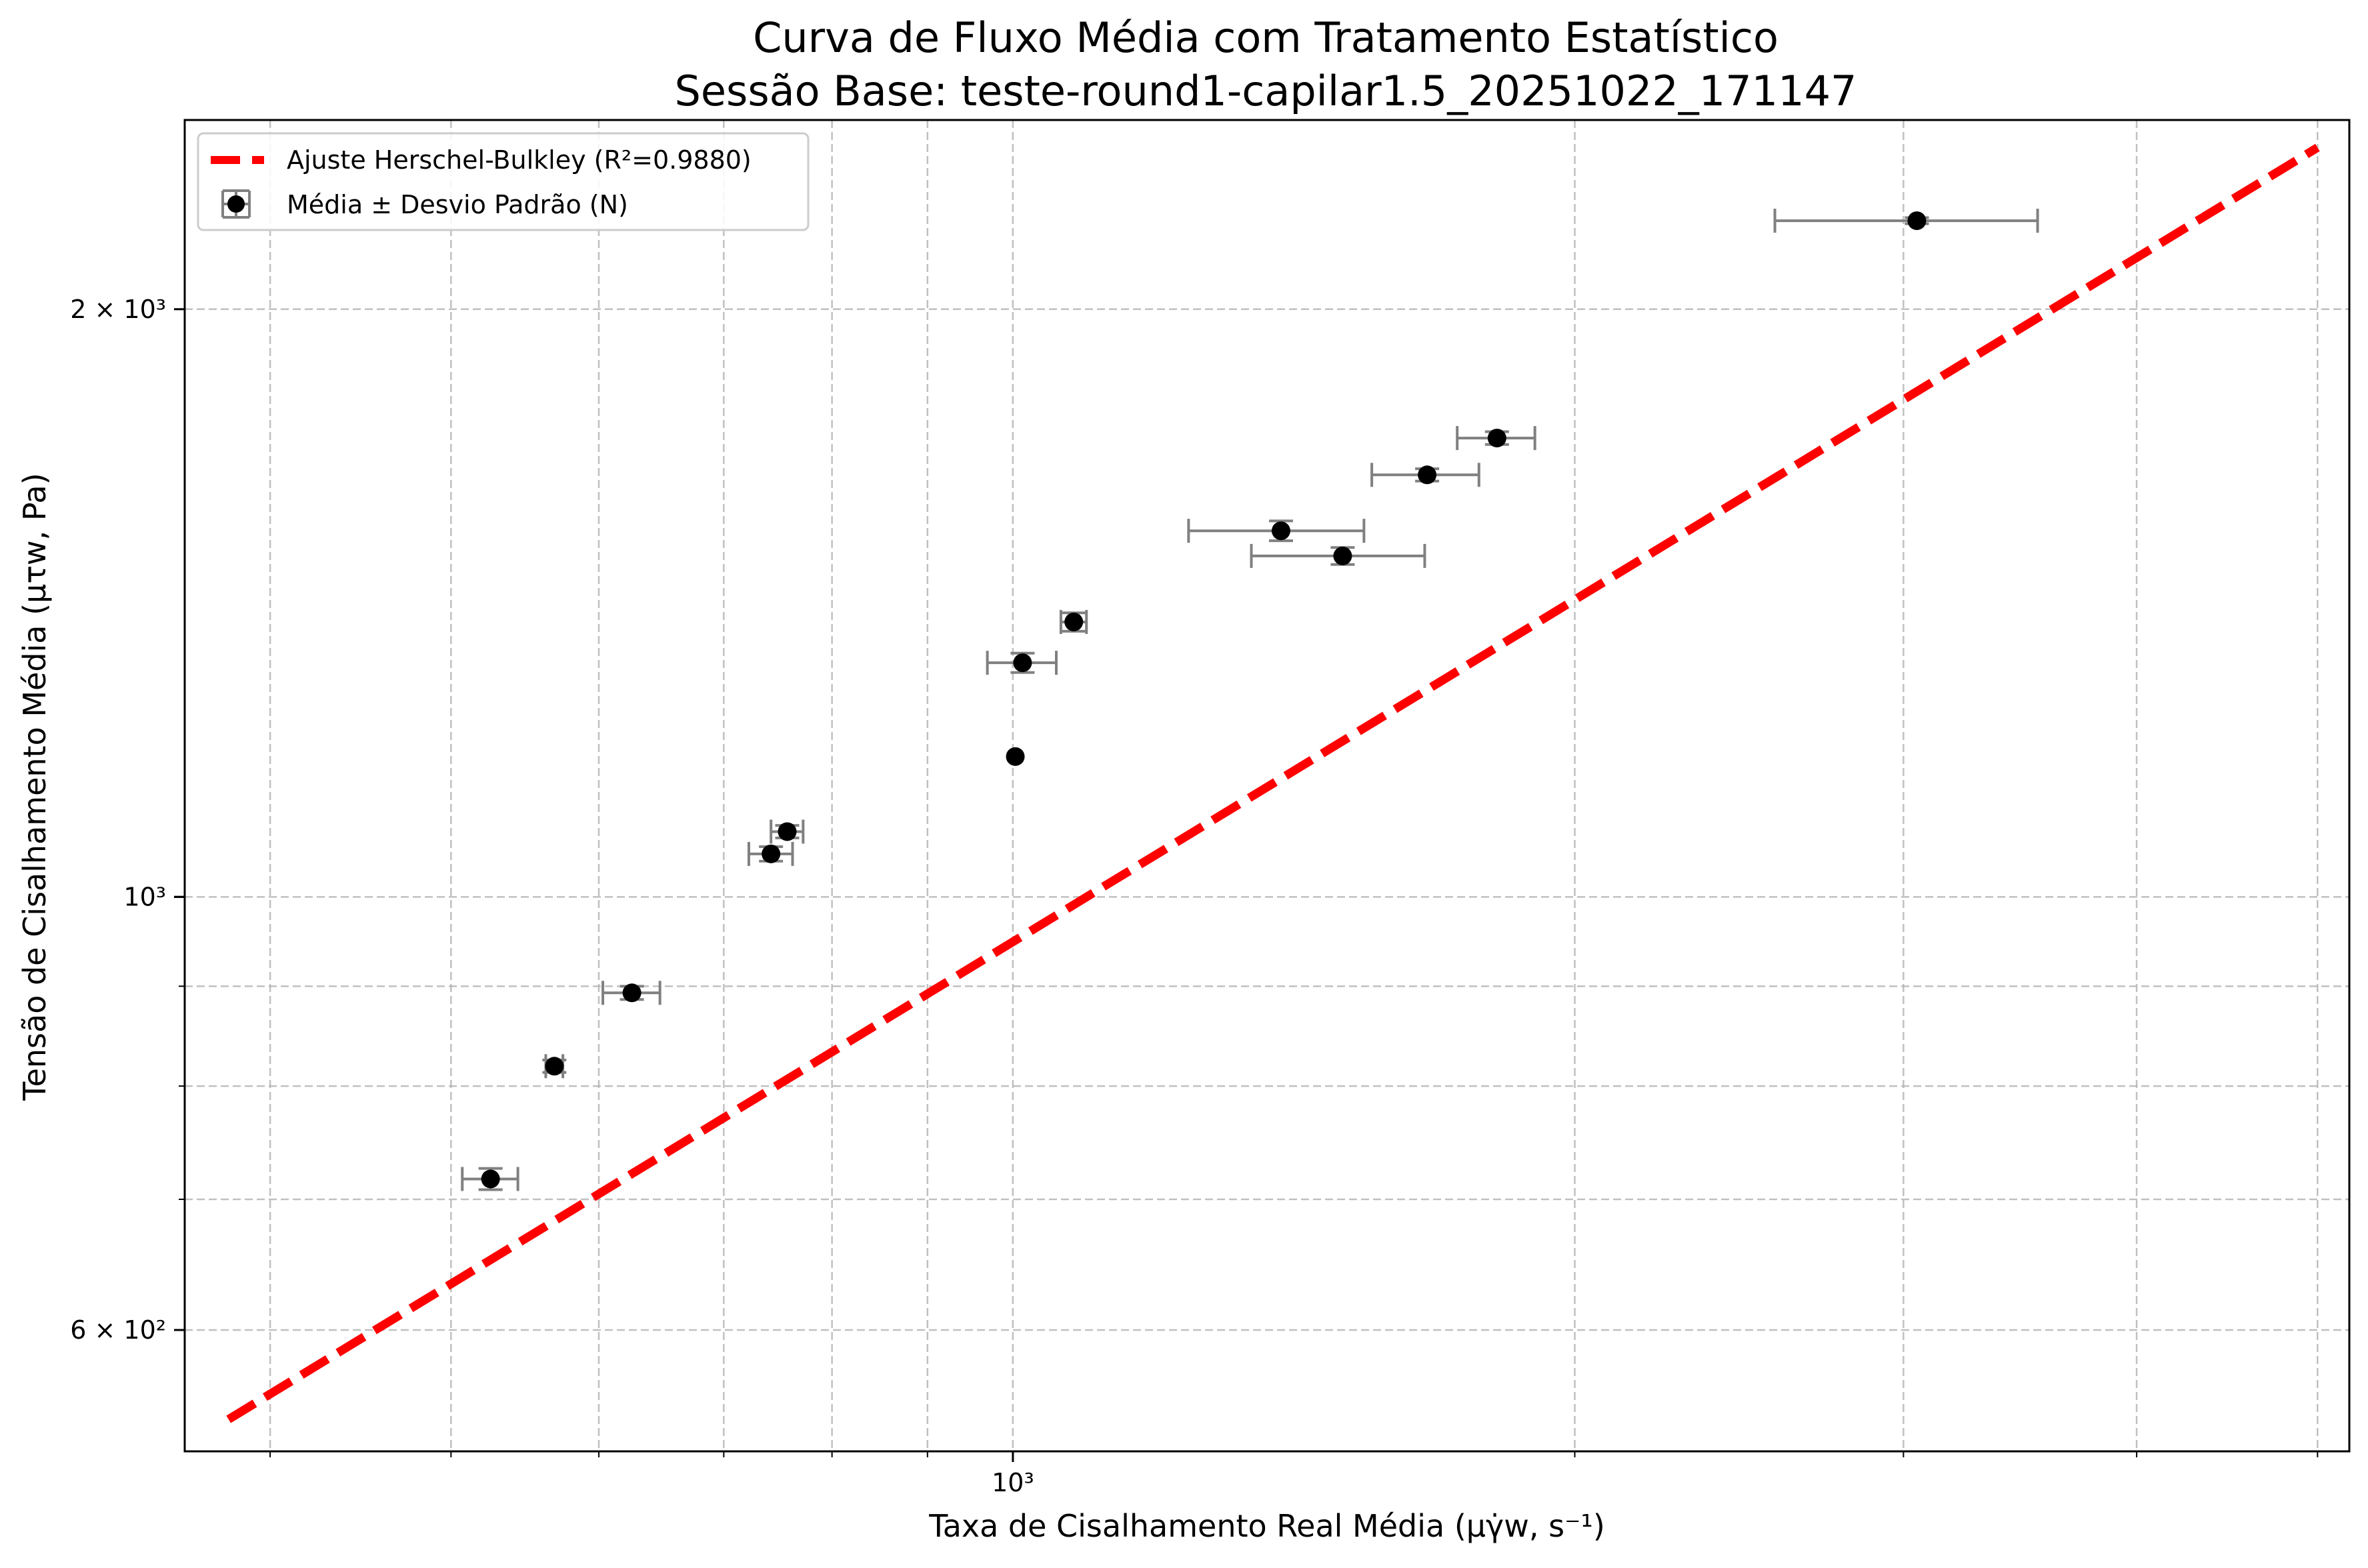 Image resolution: width=2368 pixels, height=1568 pixels. What do you see at coordinates (118, 1330) in the screenshot?
I see `y-tick-label: 6 × 10²` at bounding box center [118, 1330].